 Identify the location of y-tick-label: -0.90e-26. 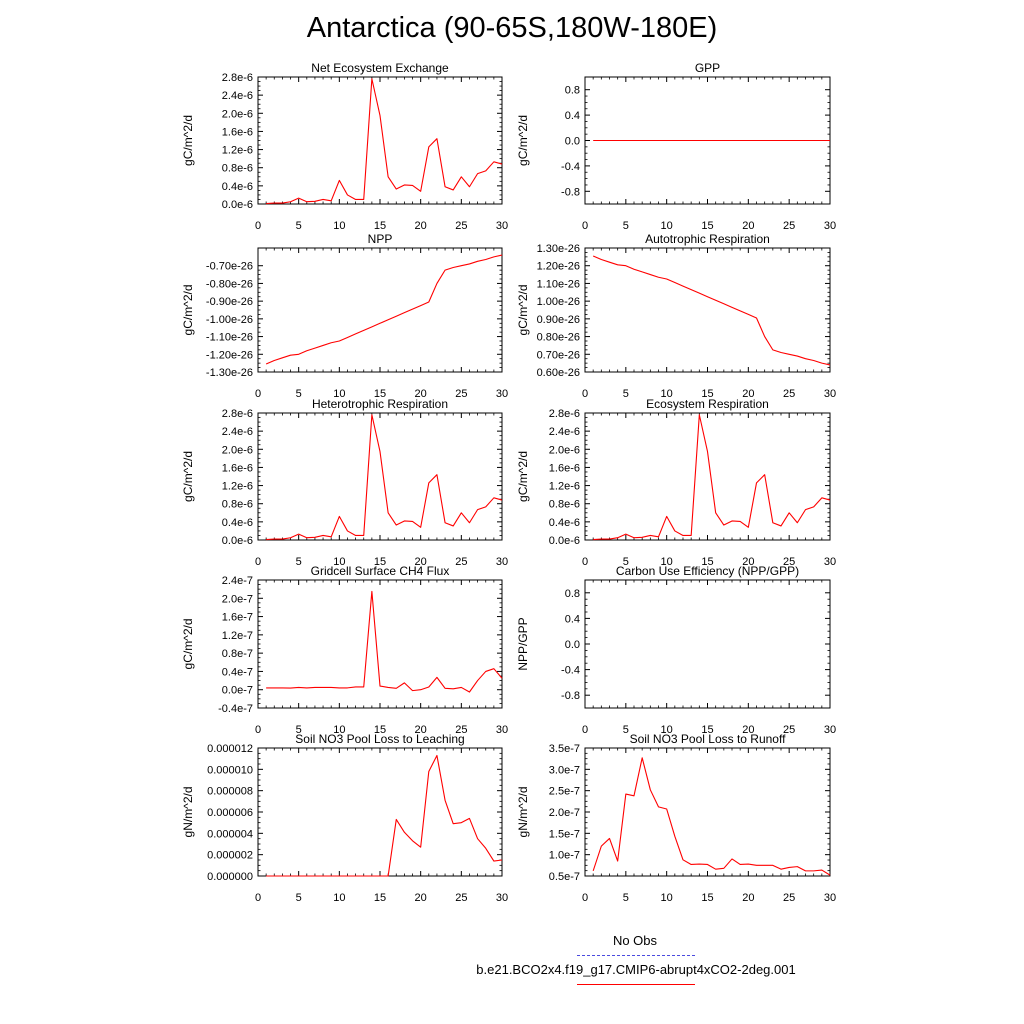
(229, 302).